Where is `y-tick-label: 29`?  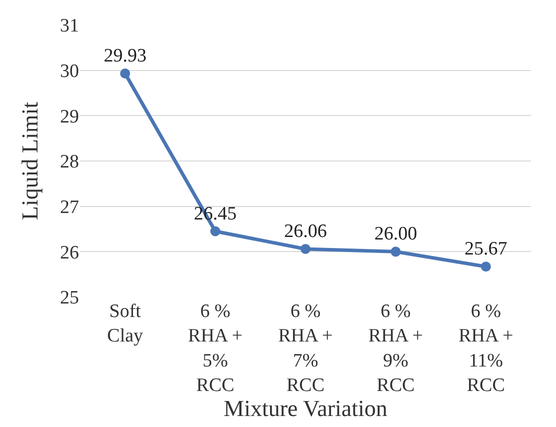 y-tick-label: 29 is located at coordinates (69, 117).